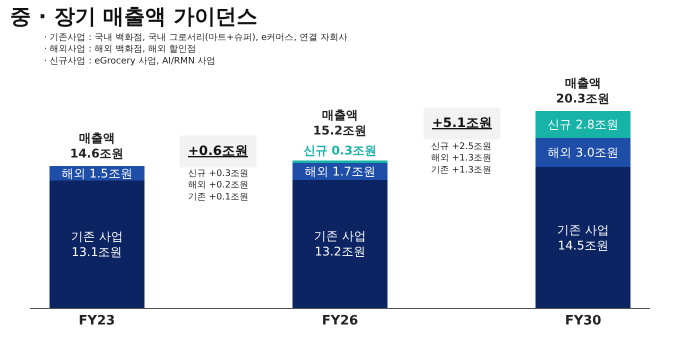  What do you see at coordinates (134, 16) in the screenshot?
I see `chart-title: 중 · 장기 매출액 가이던스` at bounding box center [134, 16].